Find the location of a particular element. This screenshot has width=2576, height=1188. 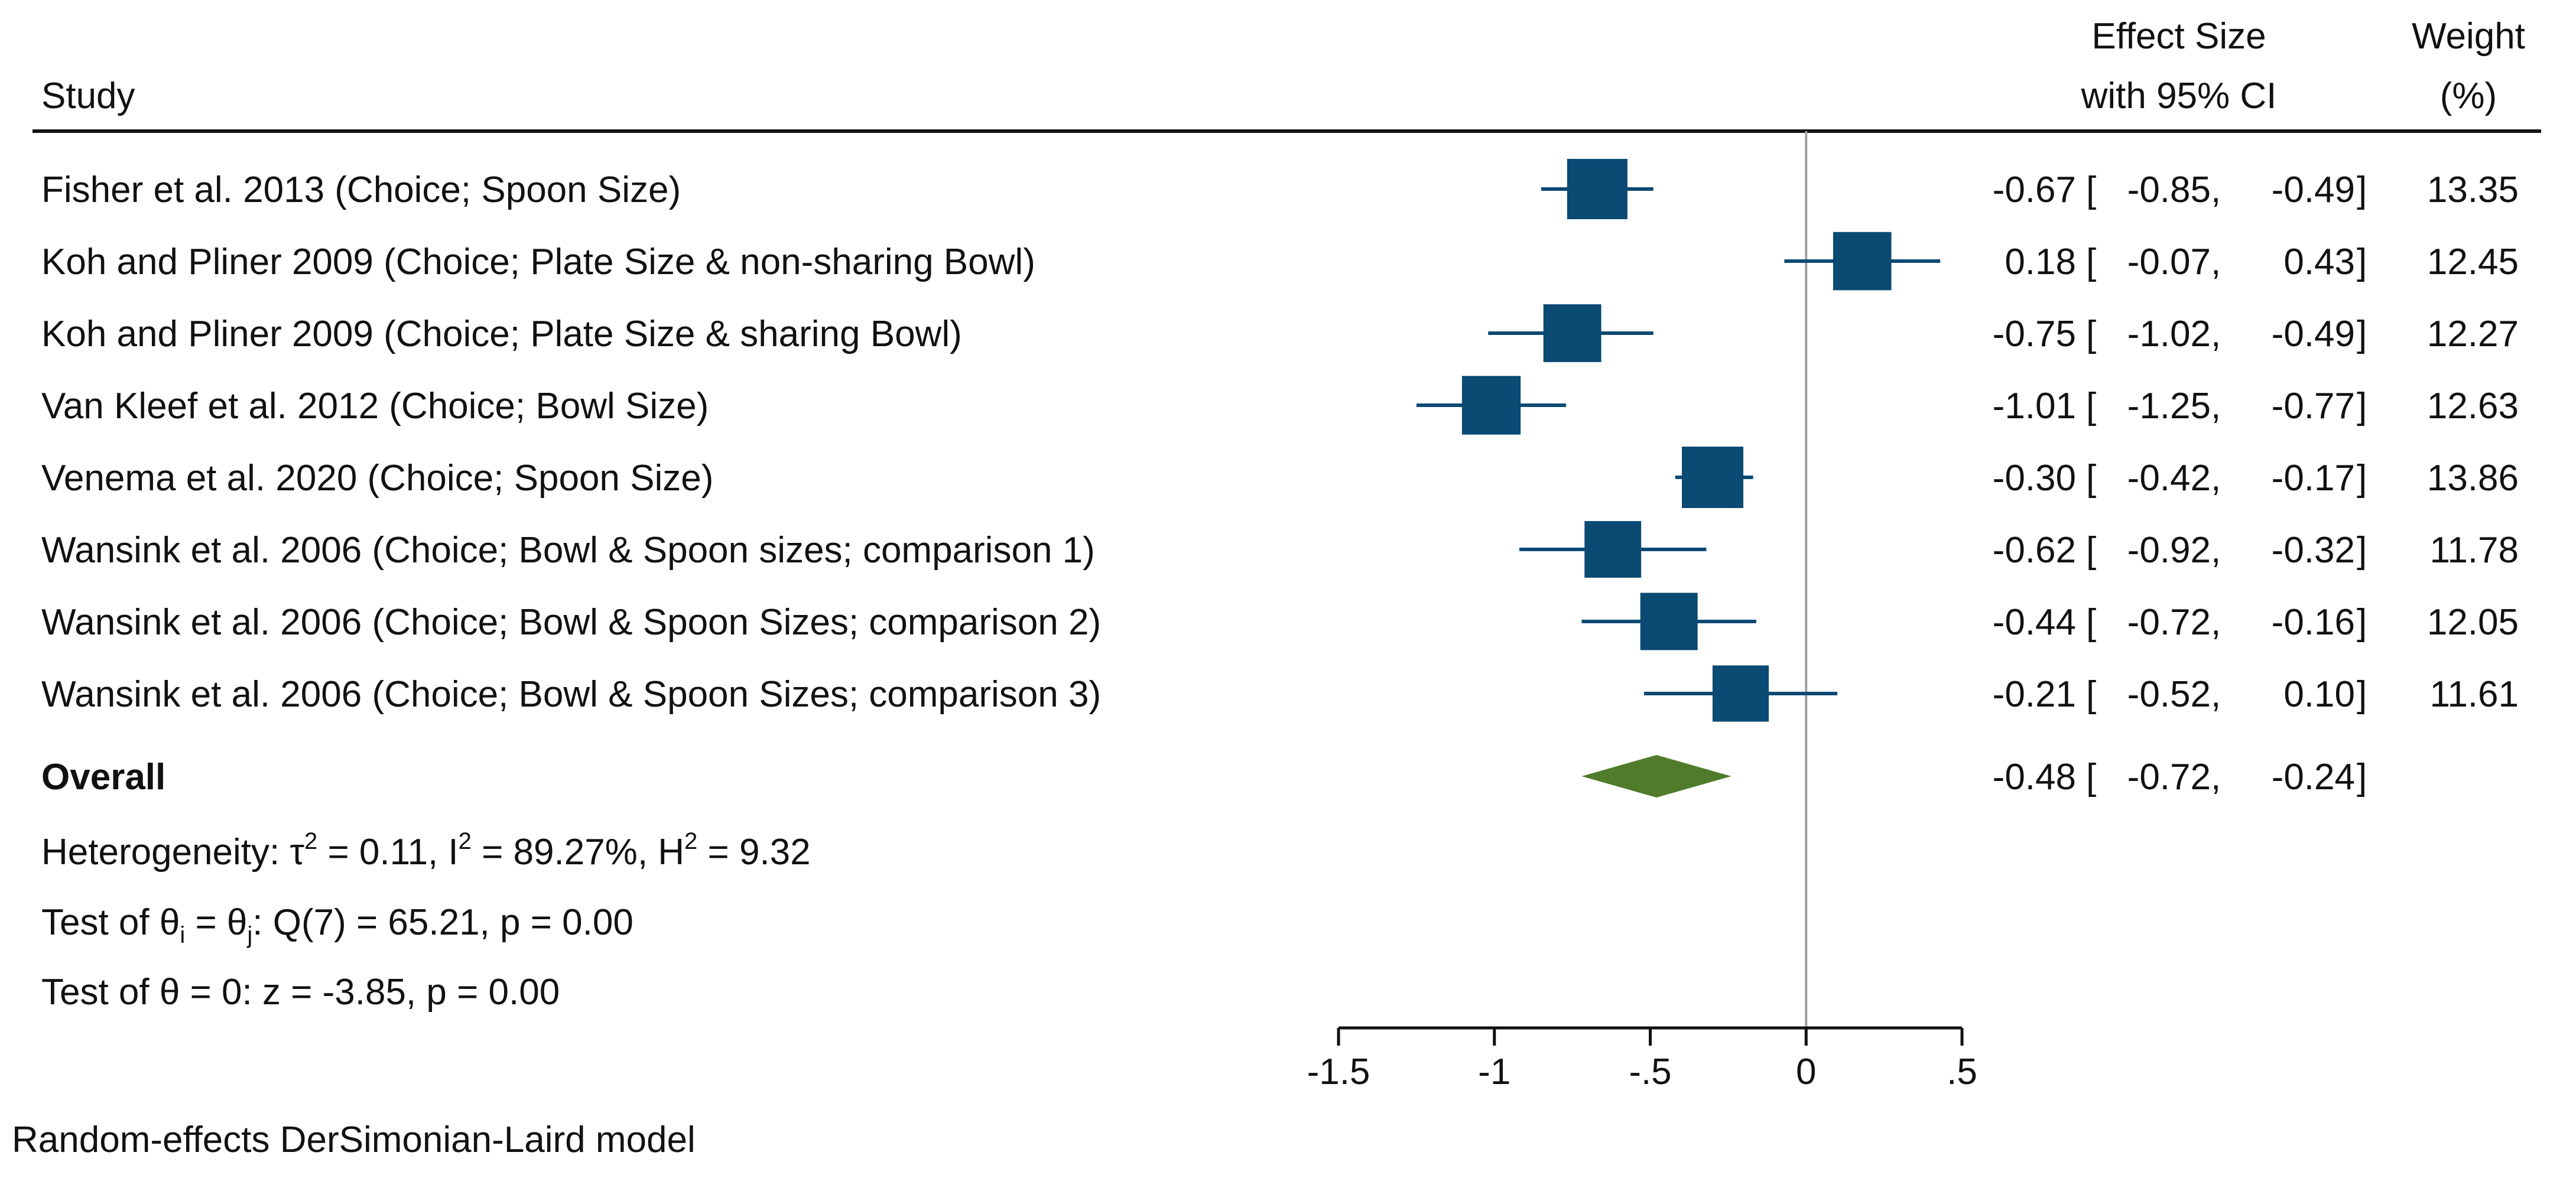

overall-comma: , is located at coordinates (2216, 777).